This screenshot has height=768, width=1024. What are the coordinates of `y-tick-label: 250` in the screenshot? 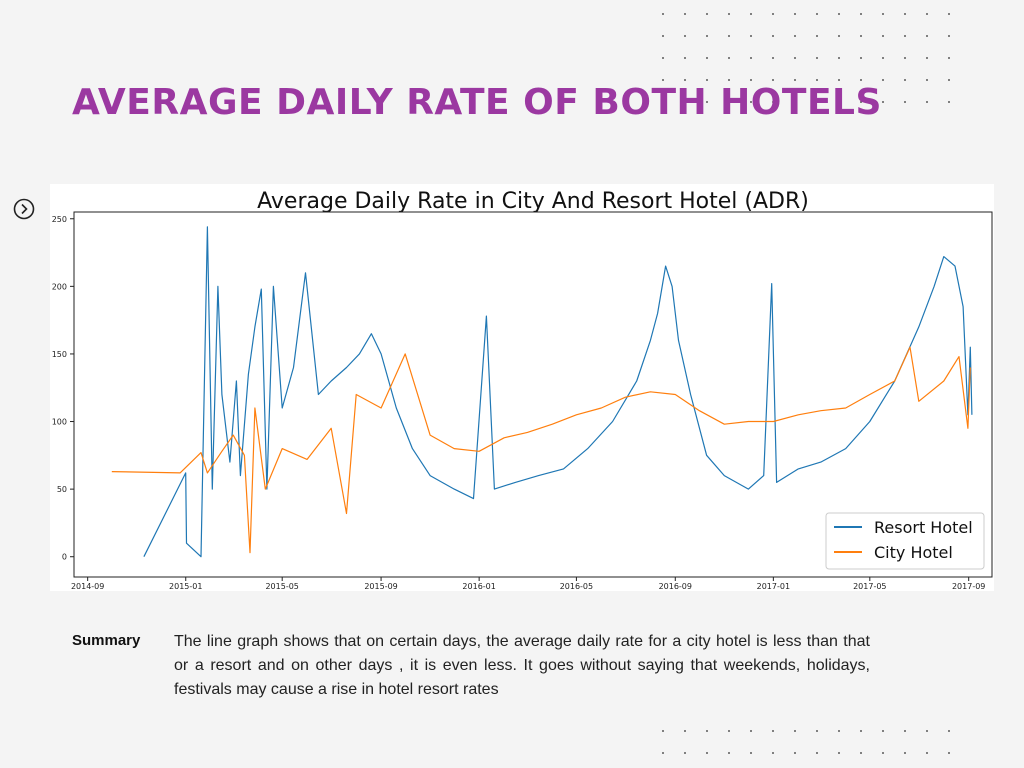 It's located at (59, 219).